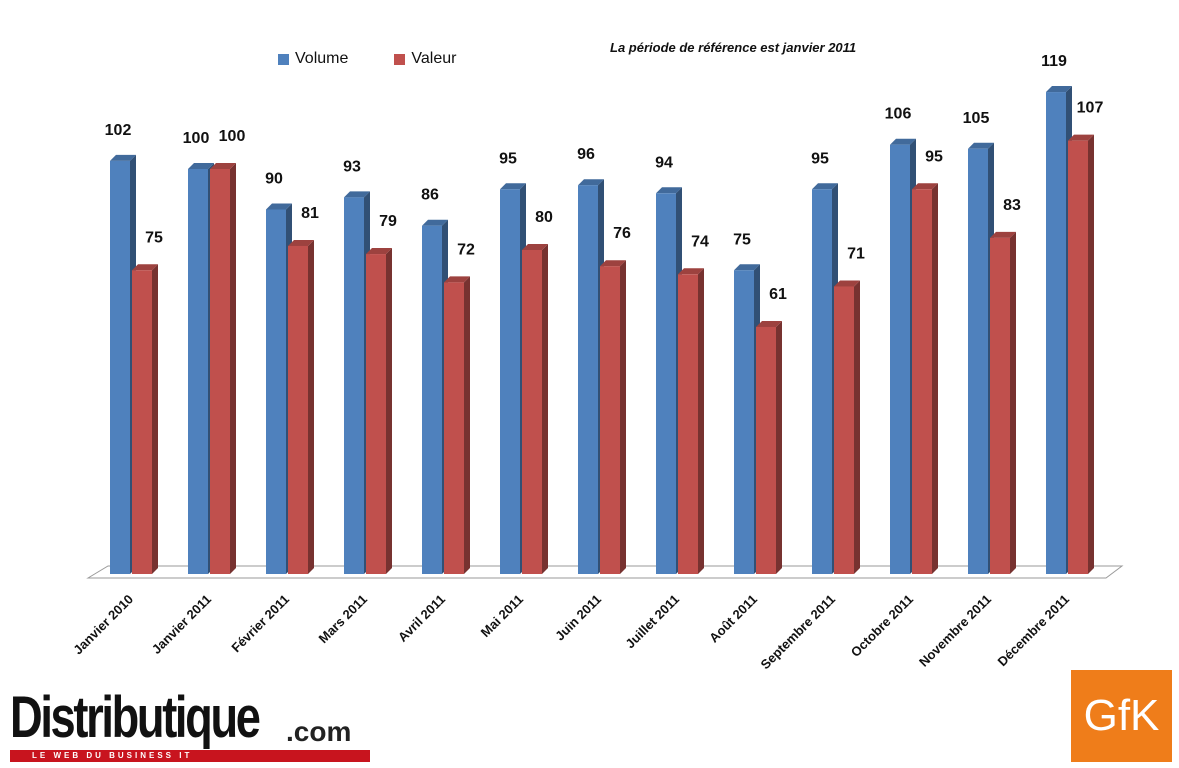 Image resolution: width=1179 pixels, height=768 pixels. Describe the element at coordinates (1054, 61) in the screenshot. I see `value-label-volume-12: 119` at that location.